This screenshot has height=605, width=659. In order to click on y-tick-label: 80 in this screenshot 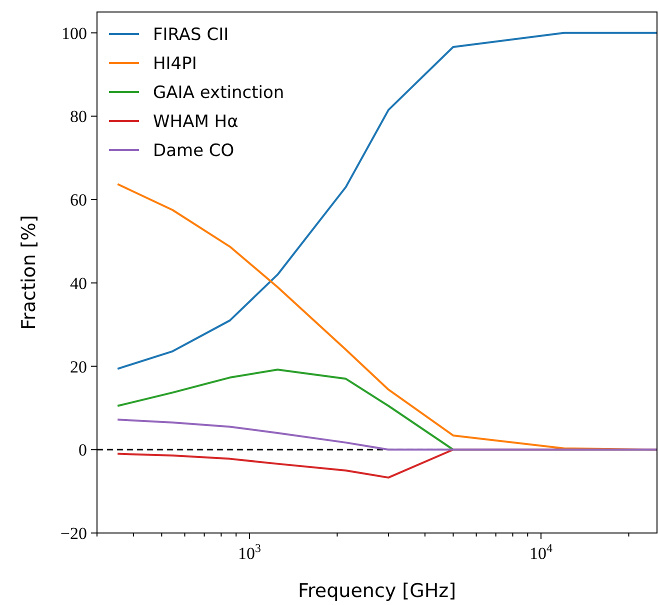, I will do `click(78, 116)`.